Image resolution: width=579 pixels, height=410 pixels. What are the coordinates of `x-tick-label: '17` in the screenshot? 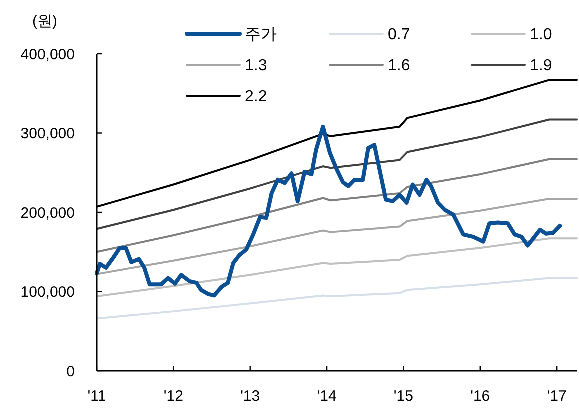 It's located at (557, 396).